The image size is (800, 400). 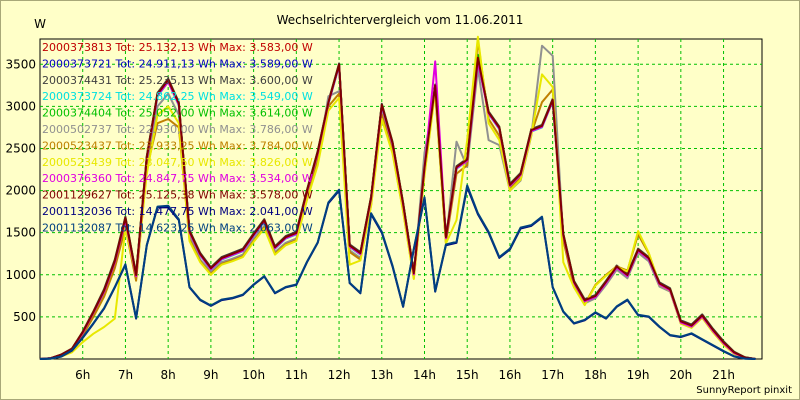 I want to click on x-tick-label: 18h, so click(x=595, y=375).